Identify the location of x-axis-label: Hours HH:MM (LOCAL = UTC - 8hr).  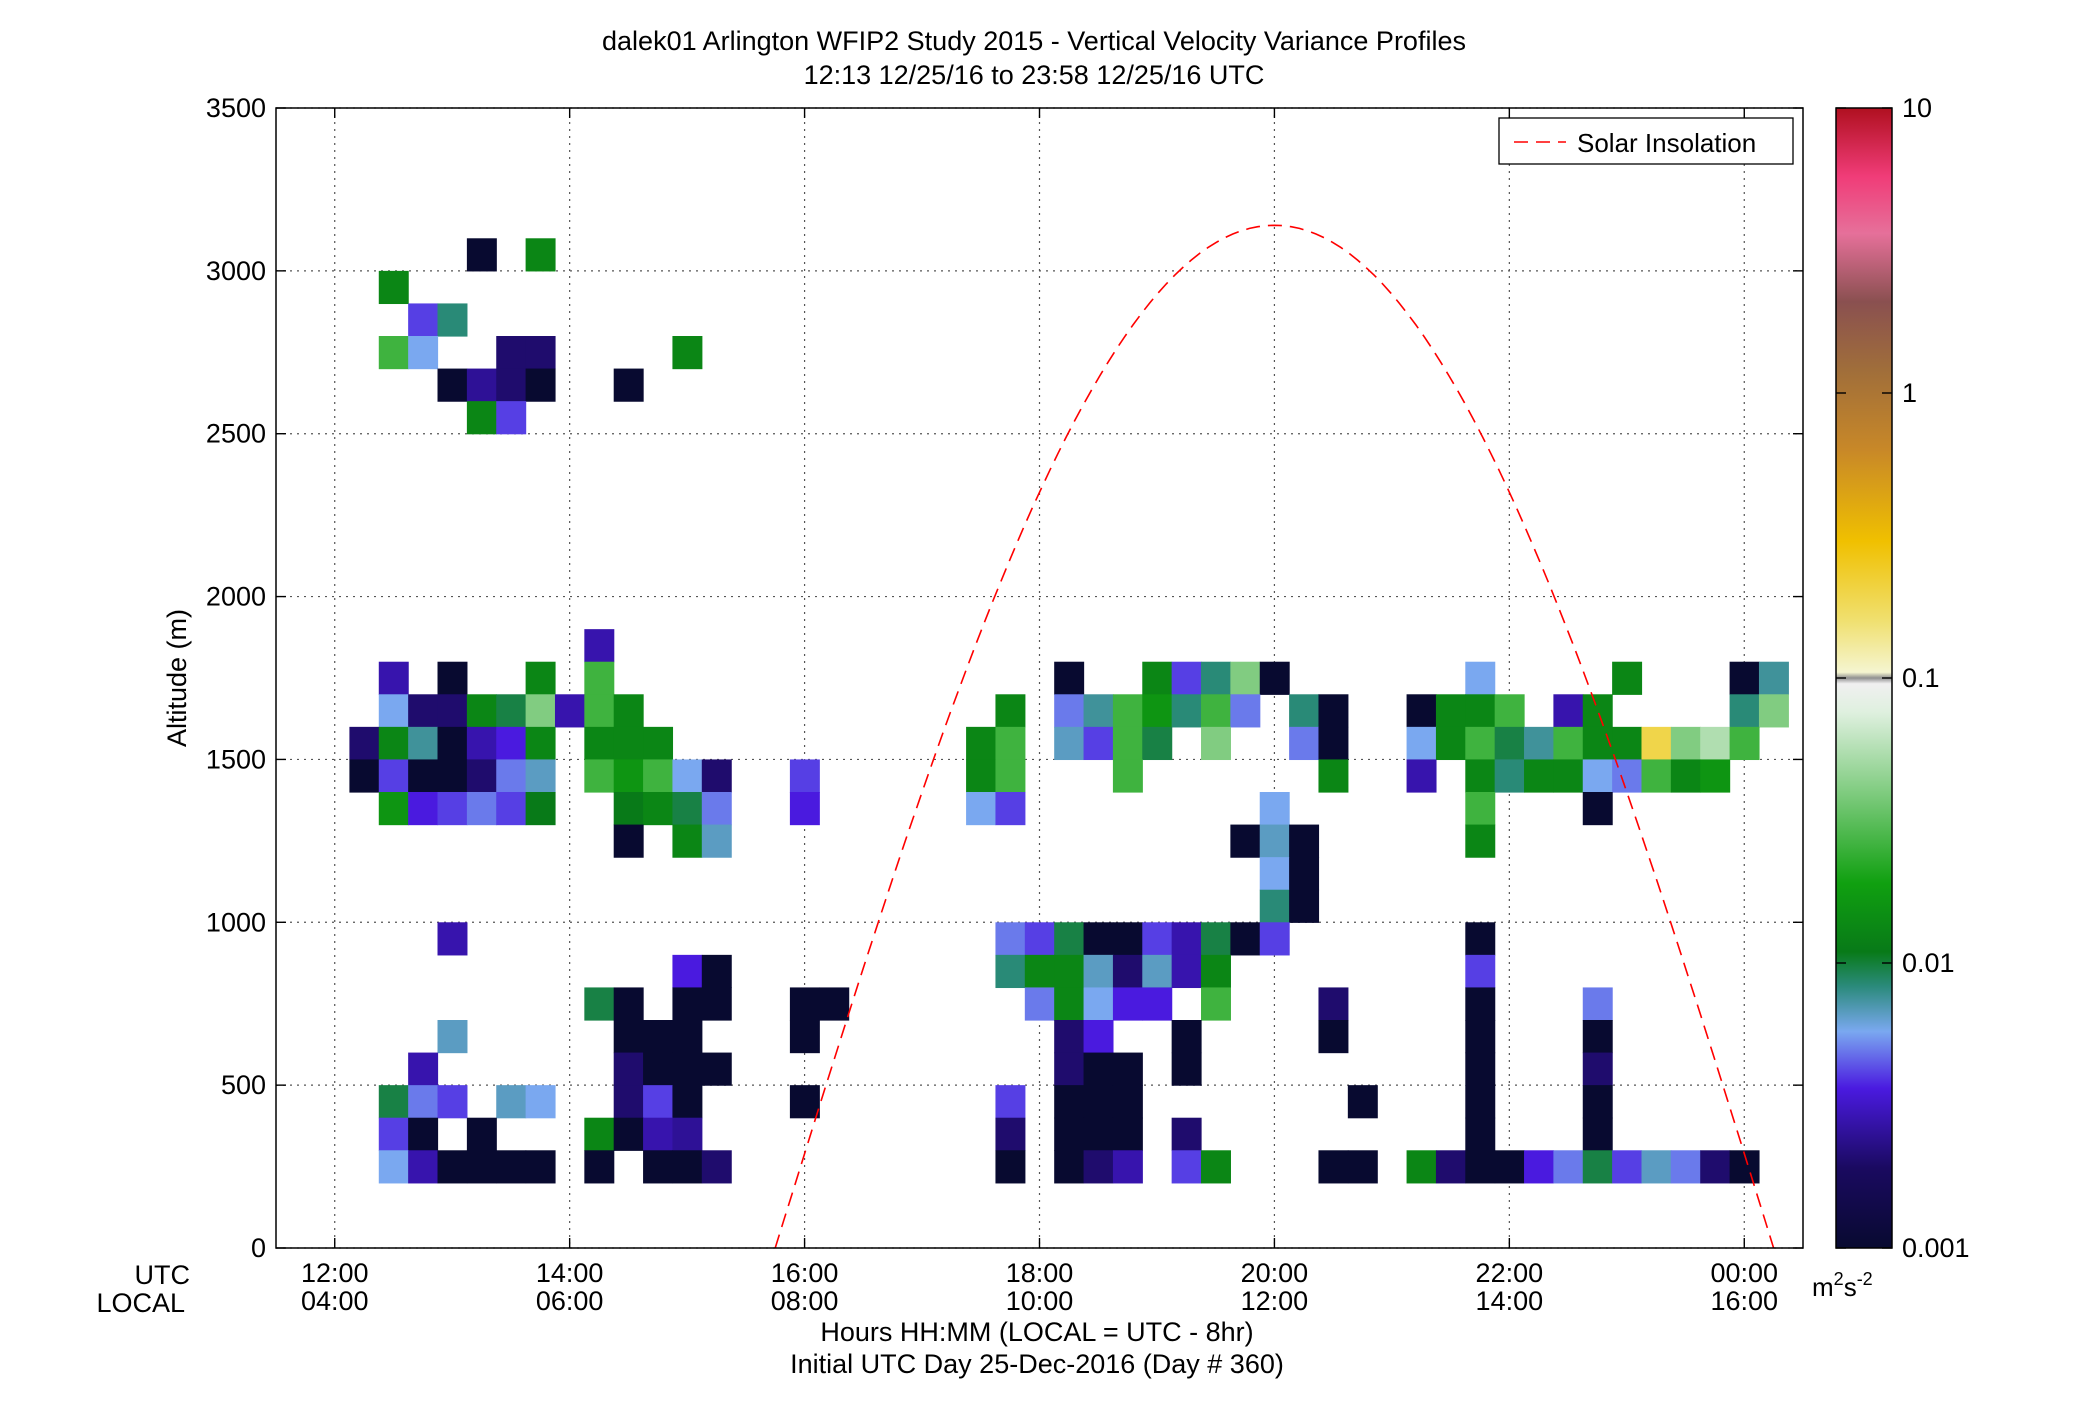
(1036, 1332).